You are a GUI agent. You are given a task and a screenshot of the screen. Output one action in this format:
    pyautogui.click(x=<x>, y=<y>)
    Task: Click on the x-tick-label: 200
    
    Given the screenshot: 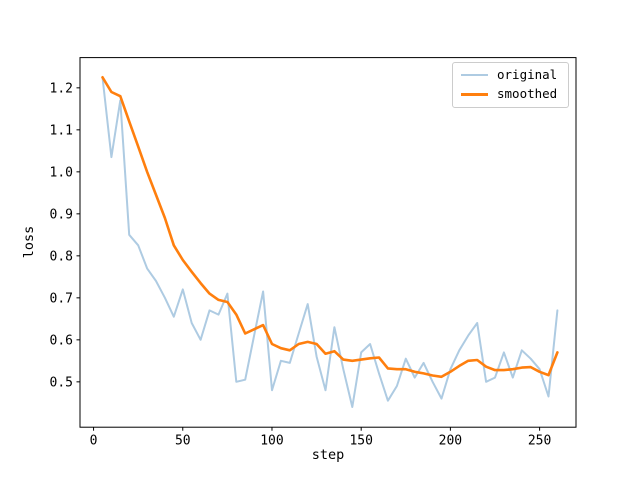 What is the action you would take?
    pyautogui.click(x=450, y=441)
    